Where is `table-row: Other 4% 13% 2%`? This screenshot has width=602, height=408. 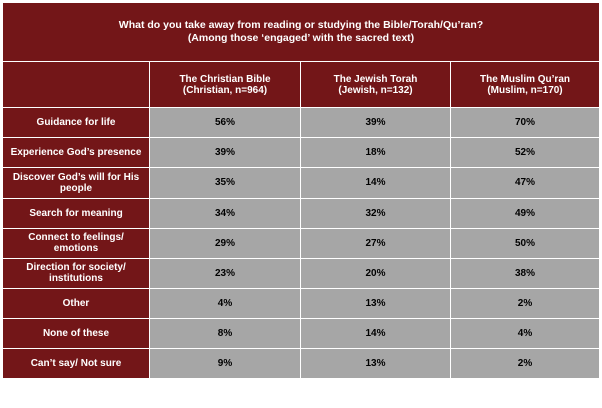
table-row: Other 4% 13% 2% is located at coordinates (301, 303).